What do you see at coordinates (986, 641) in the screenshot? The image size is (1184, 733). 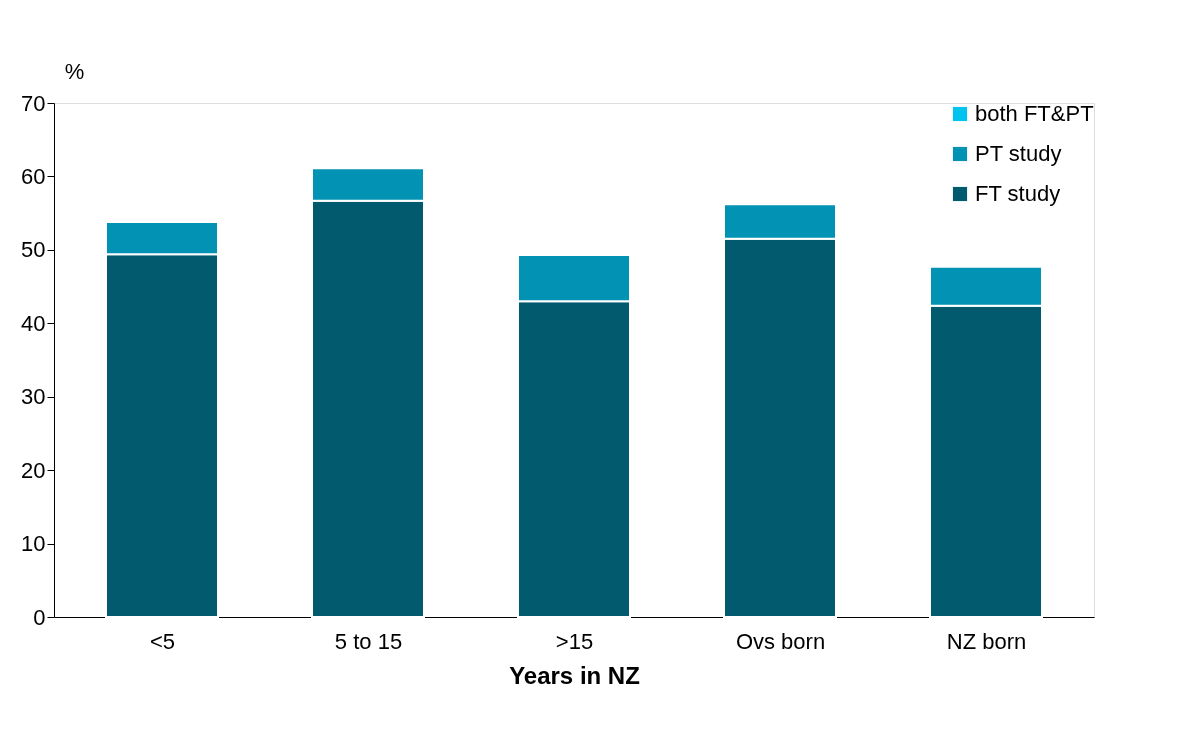 I see `x-tick-label: NZ born` at bounding box center [986, 641].